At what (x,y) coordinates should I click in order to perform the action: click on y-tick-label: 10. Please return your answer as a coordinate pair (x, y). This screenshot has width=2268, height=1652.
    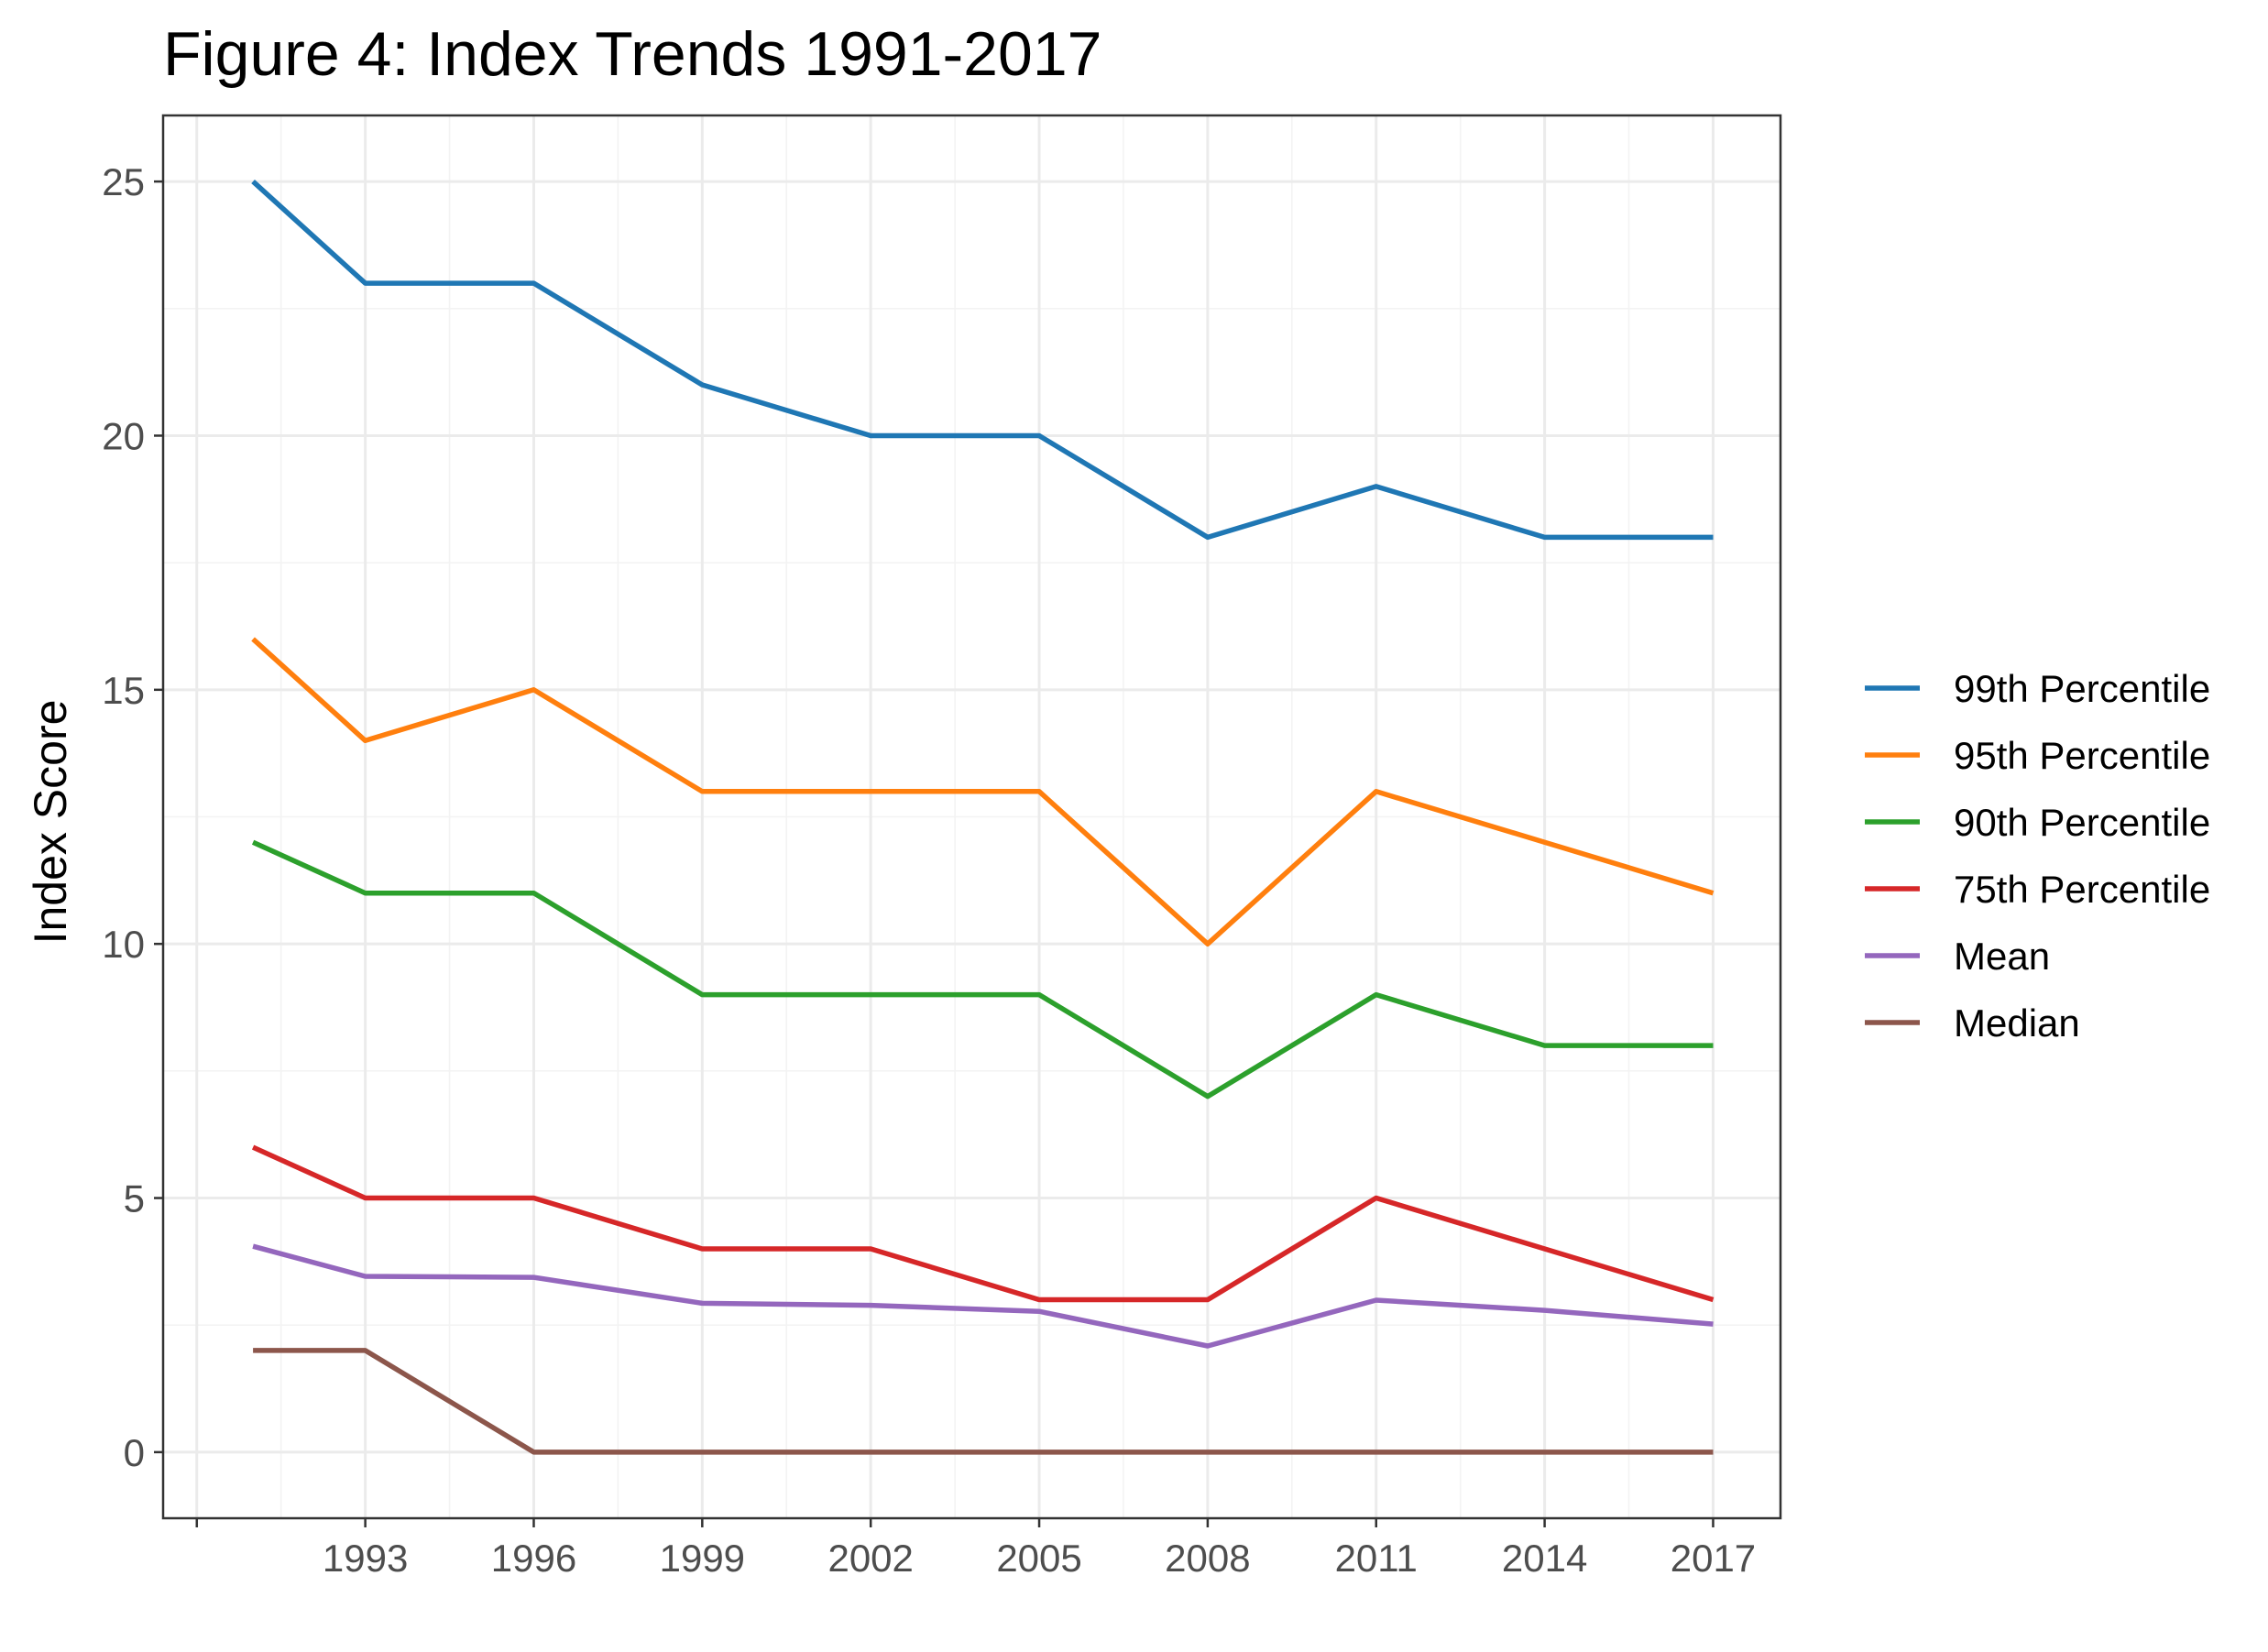
    Looking at the image, I should click on (123, 945).